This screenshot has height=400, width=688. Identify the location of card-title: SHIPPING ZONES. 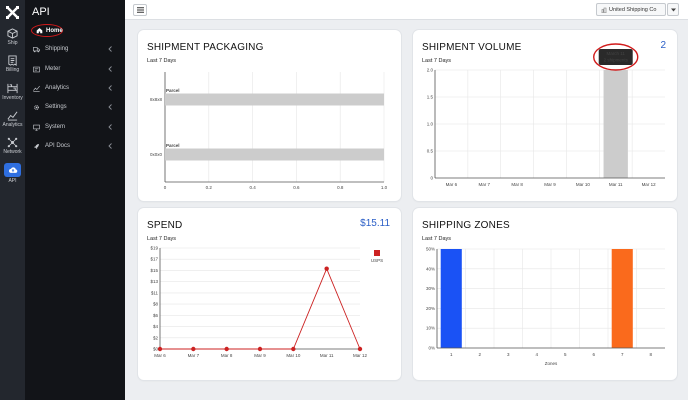
(466, 225).